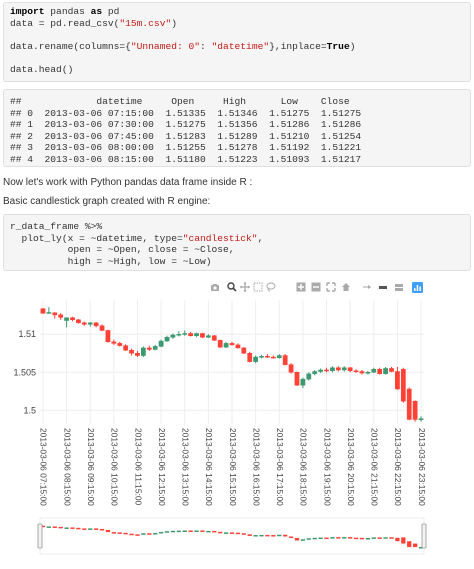  I want to click on code-bool: True, so click(338, 46).